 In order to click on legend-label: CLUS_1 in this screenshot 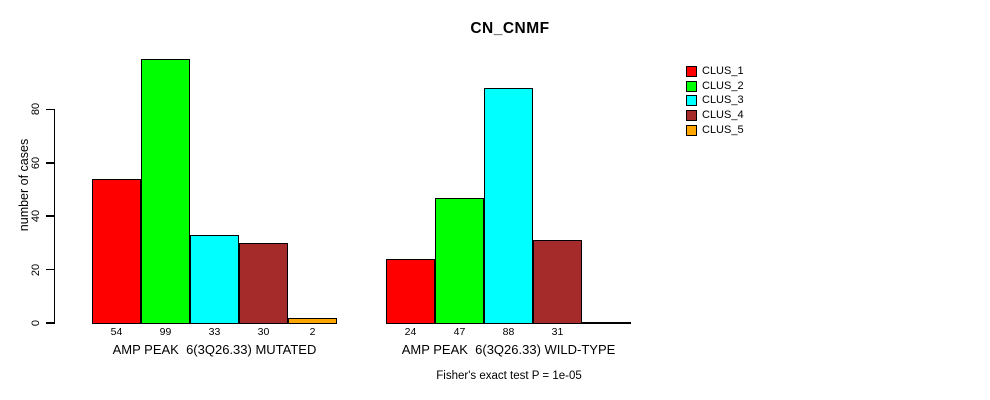, I will do `click(723, 70)`.